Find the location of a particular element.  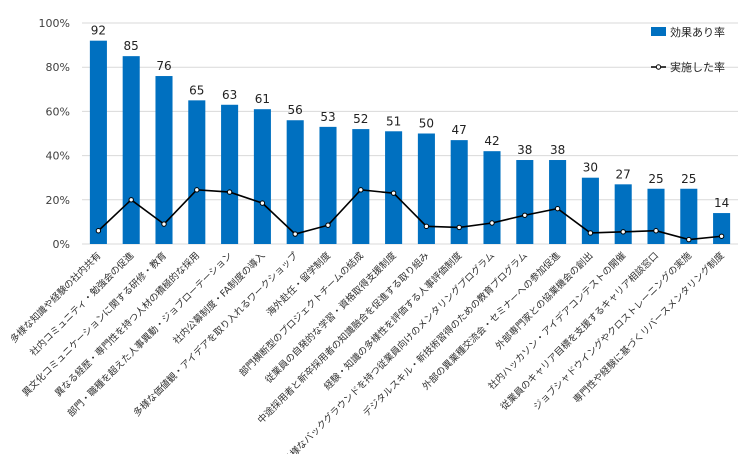

bar-data-label: 61 is located at coordinates (262, 99).